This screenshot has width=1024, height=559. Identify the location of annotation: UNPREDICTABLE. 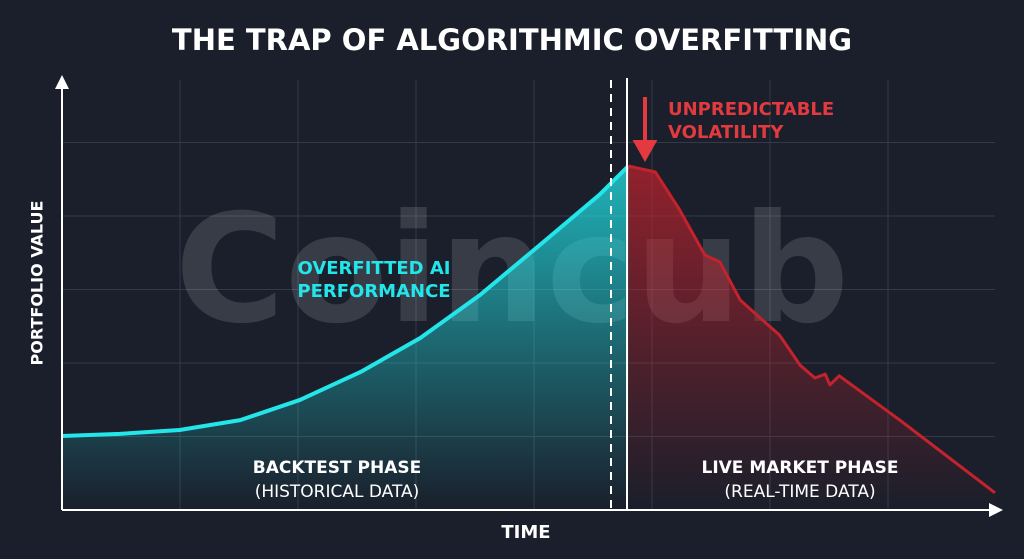
(751, 109).